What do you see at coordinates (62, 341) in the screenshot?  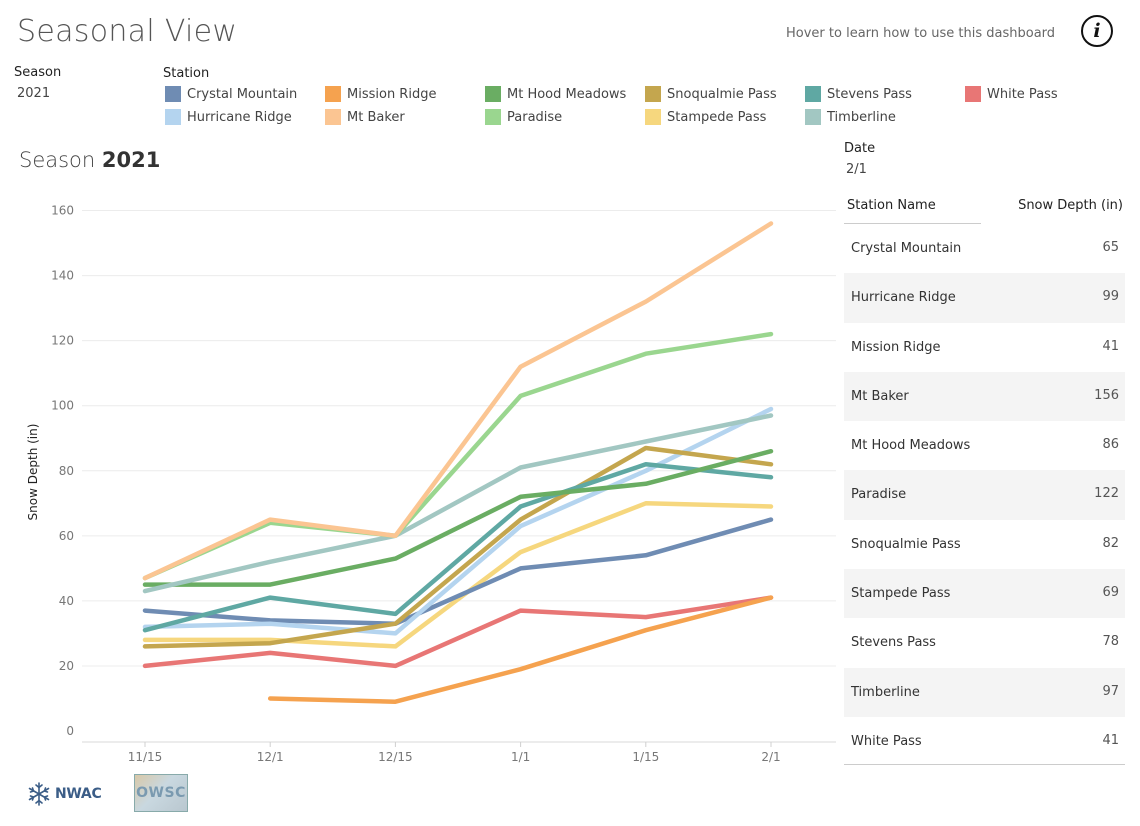 I see `y-tick-label: 120` at bounding box center [62, 341].